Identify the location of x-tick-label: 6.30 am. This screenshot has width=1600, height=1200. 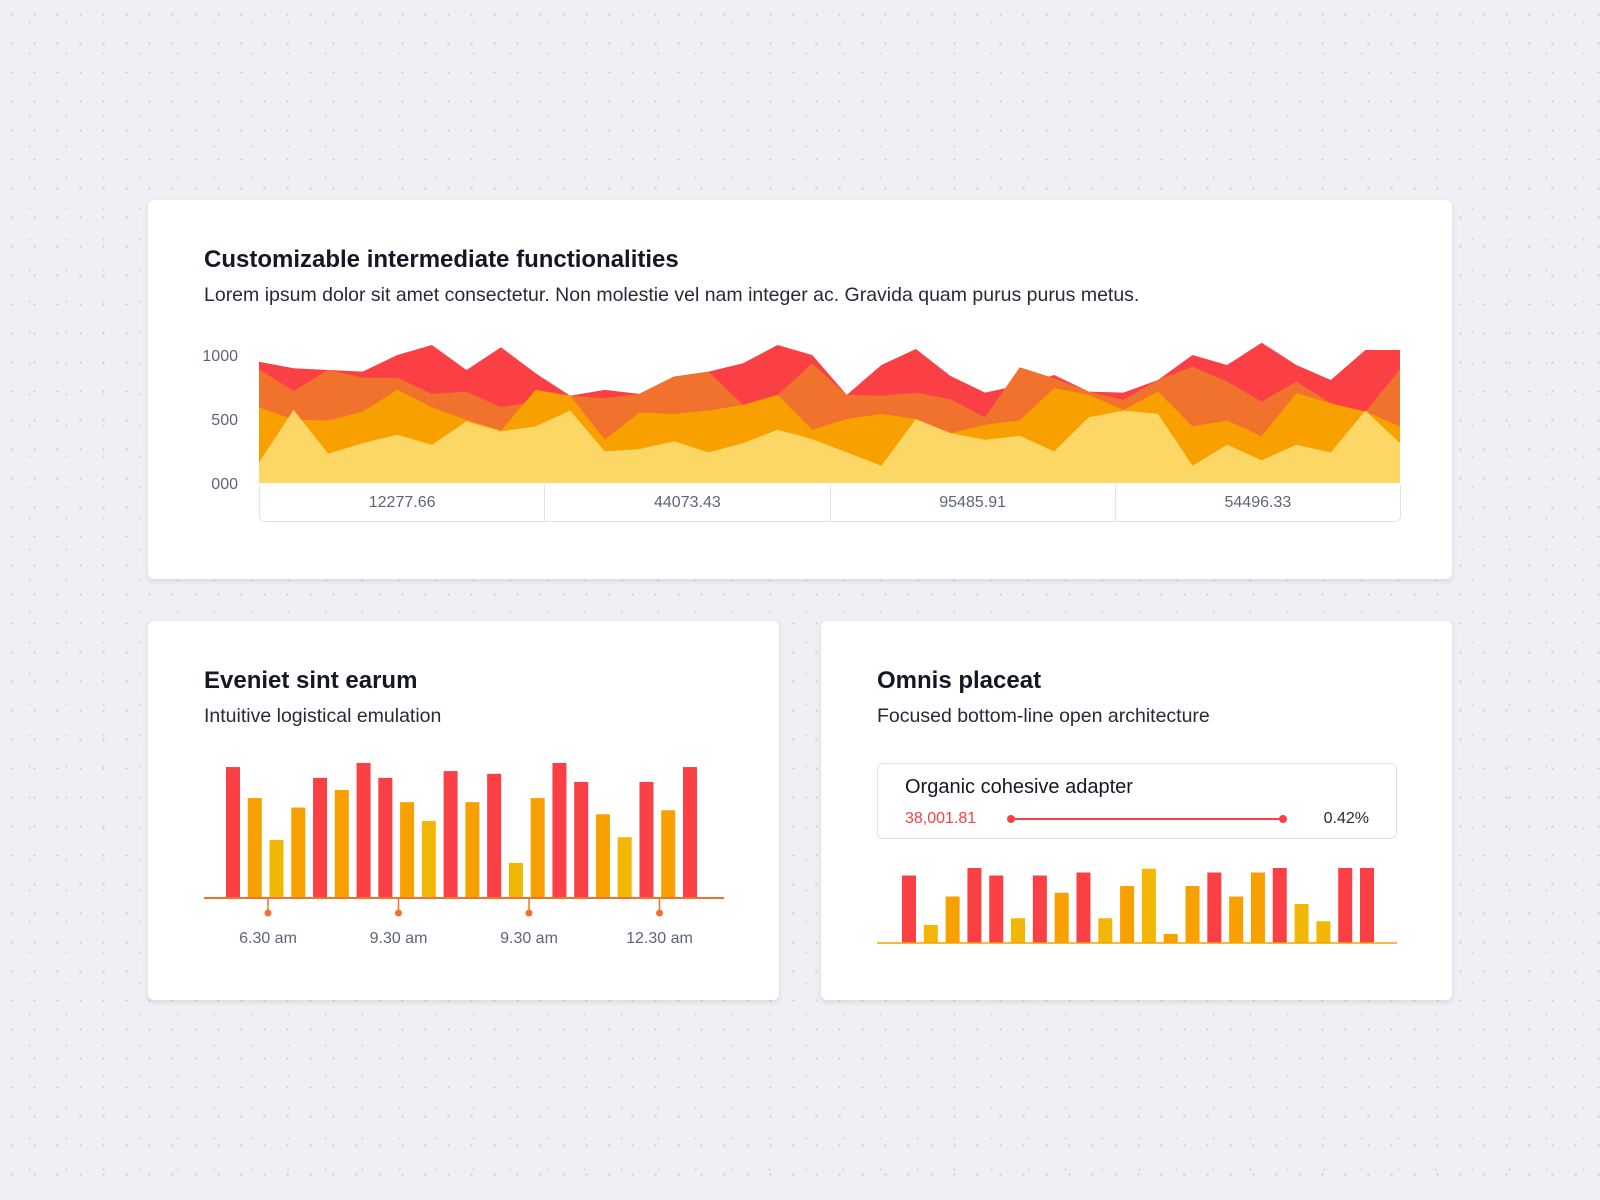
(268, 938).